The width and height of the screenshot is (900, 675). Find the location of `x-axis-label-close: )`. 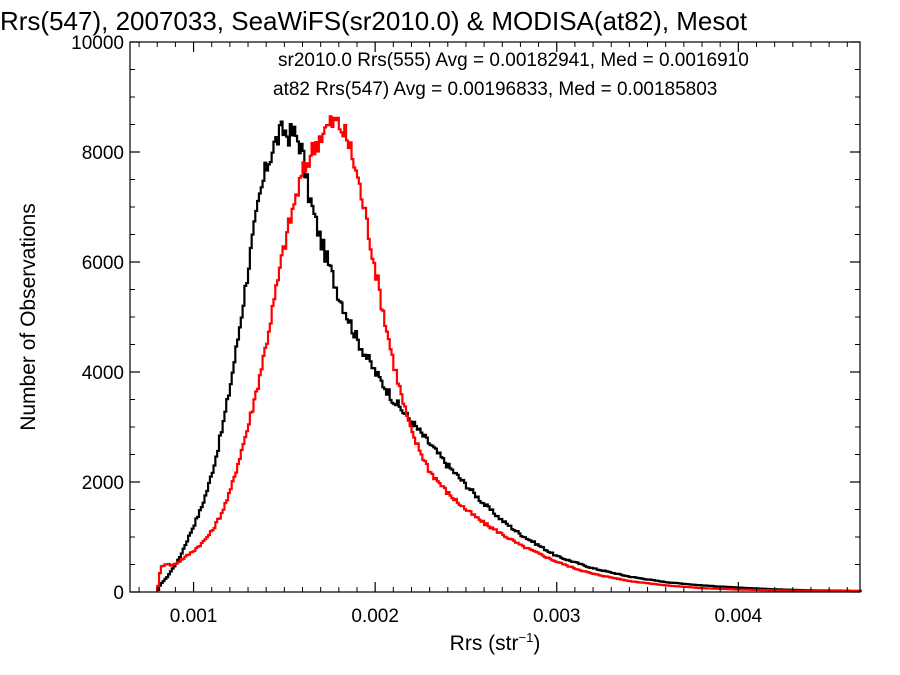

x-axis-label-close: ) is located at coordinates (536, 643).